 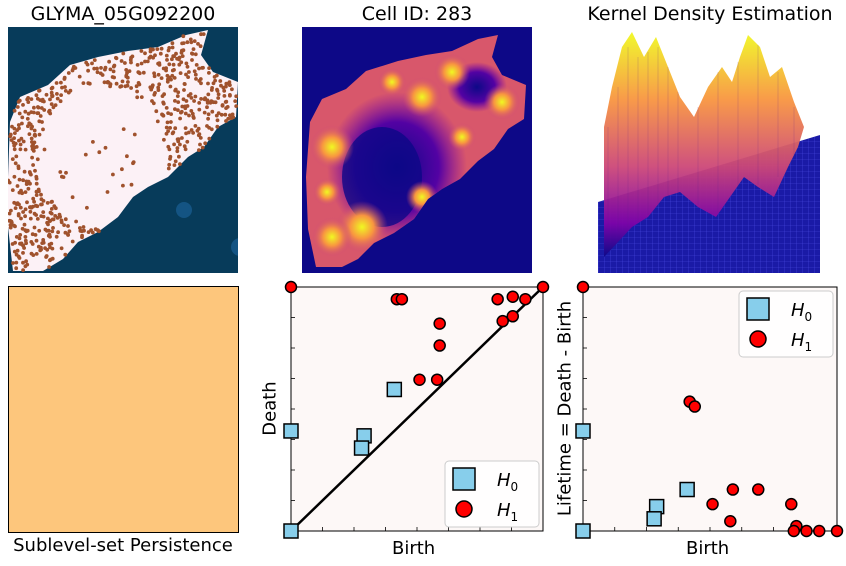 What do you see at coordinates (417, 150) in the screenshot?
I see `cell-density-heatmap` at bounding box center [417, 150].